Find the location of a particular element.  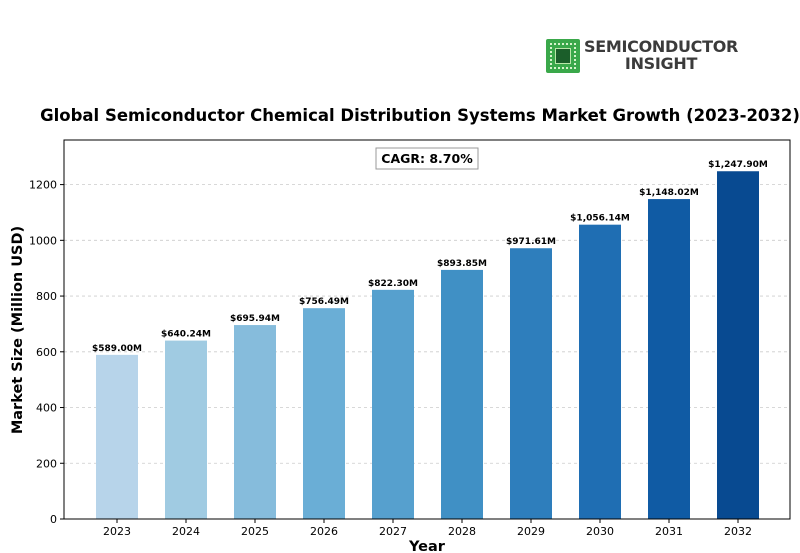

bar-value-label: $589.00M is located at coordinates (117, 349).